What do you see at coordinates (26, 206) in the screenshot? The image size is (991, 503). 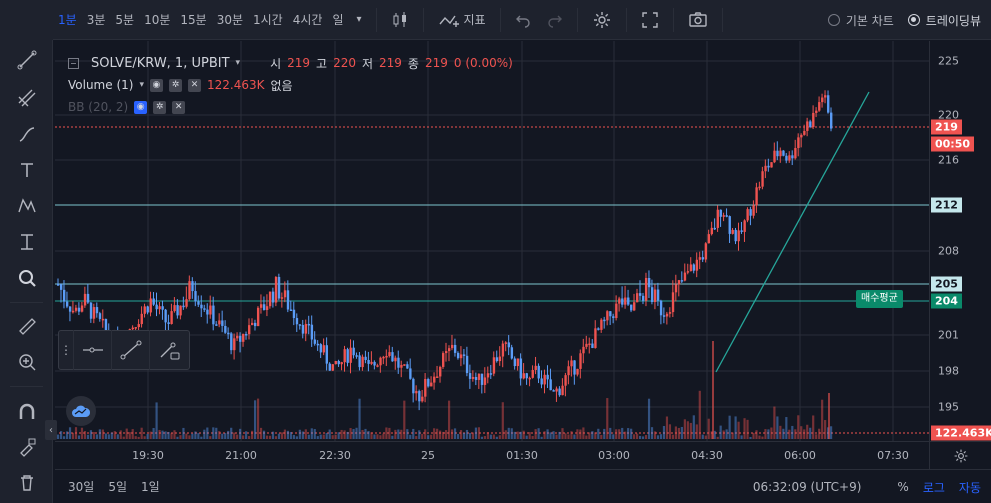 I see `pattern-tool-icon` at bounding box center [26, 206].